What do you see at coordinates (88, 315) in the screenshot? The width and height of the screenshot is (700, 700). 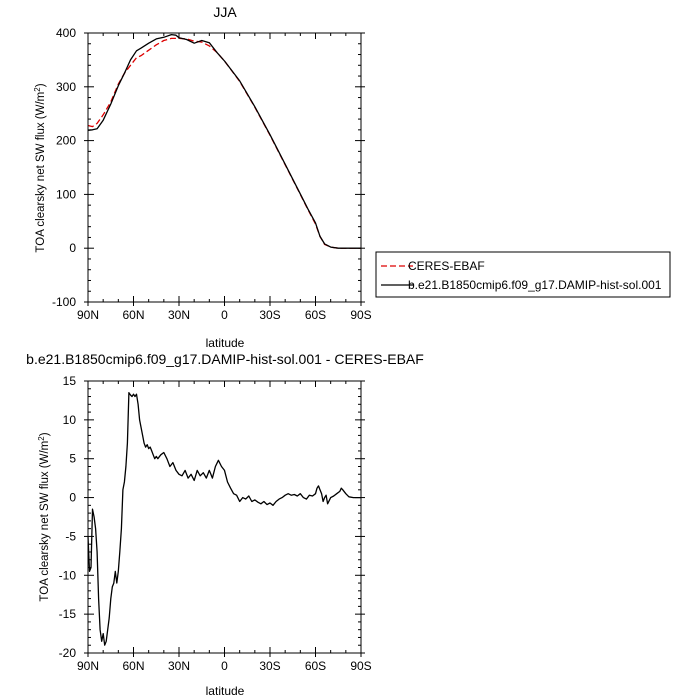 I see `top-x-tick-label: 90N` at bounding box center [88, 315].